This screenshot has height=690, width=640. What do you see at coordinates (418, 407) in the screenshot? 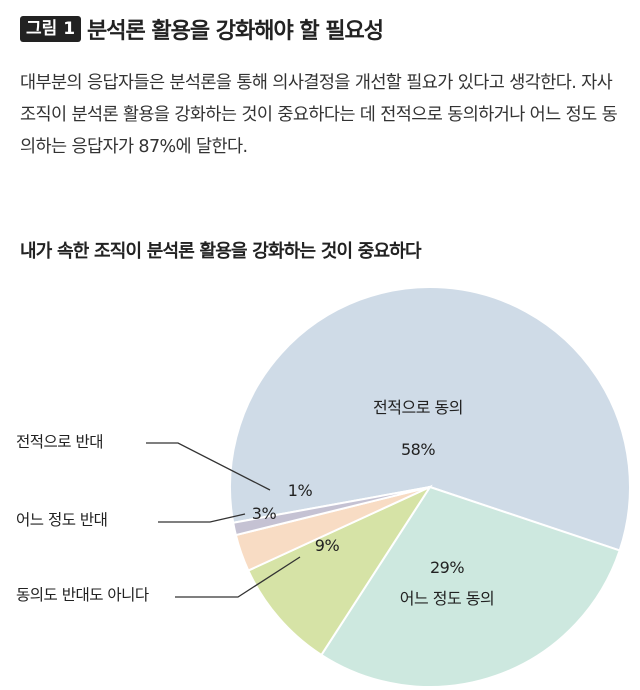
I see `slice-category-label: 전적으로 동의` at bounding box center [418, 407].